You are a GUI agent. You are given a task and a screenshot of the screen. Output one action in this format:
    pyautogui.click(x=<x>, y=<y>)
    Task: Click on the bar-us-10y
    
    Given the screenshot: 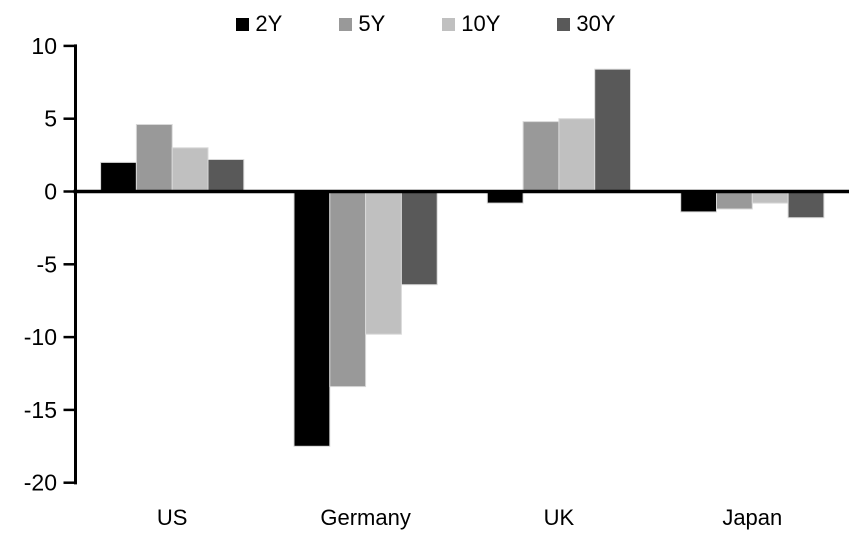 What is the action you would take?
    pyautogui.click(x=190, y=170)
    